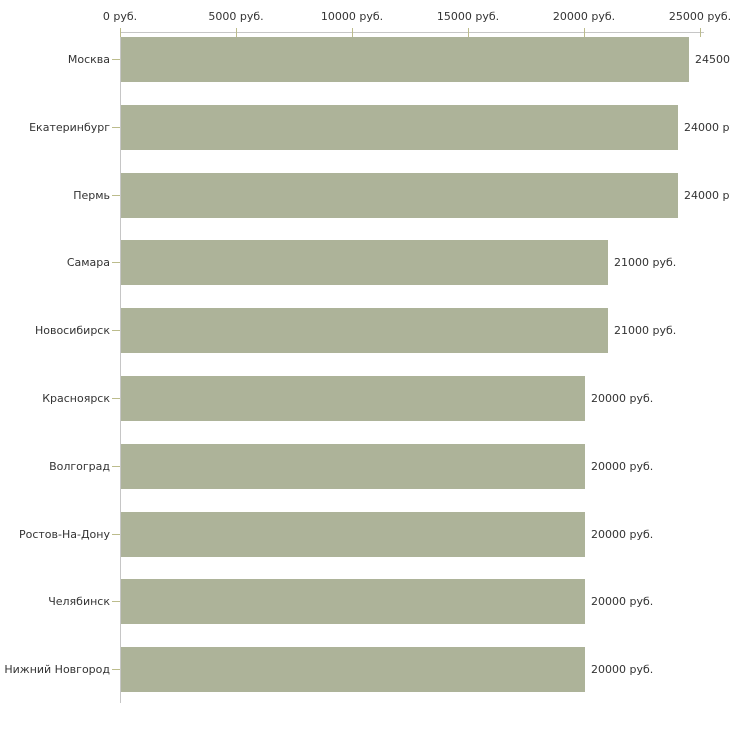  I want to click on category-label: Волгоград, so click(79, 466).